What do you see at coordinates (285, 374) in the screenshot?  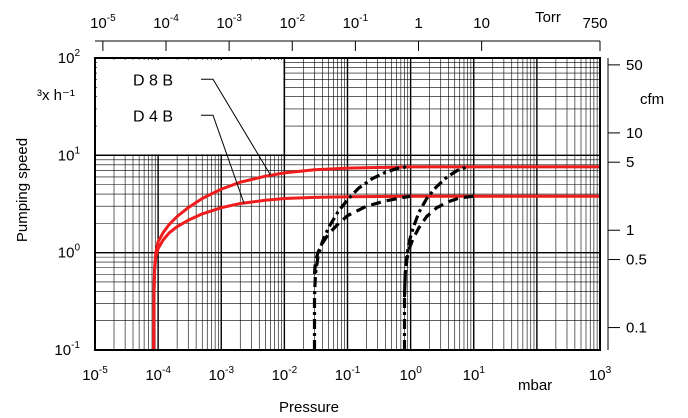 I see `x-tick-label: 10⁻²` at bounding box center [285, 374].